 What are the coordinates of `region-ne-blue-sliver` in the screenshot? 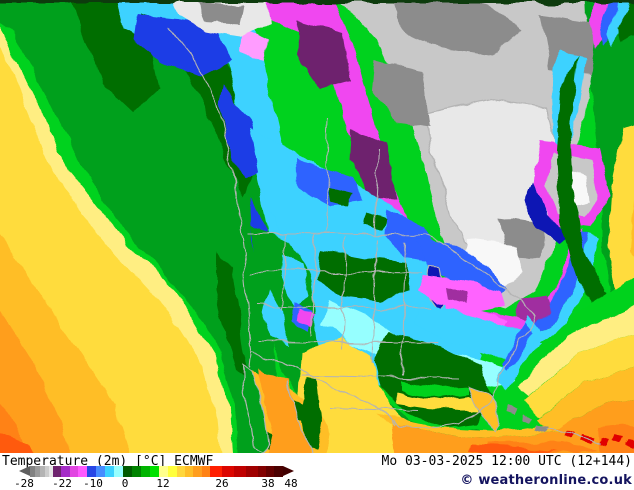 It's located at (610, 22).